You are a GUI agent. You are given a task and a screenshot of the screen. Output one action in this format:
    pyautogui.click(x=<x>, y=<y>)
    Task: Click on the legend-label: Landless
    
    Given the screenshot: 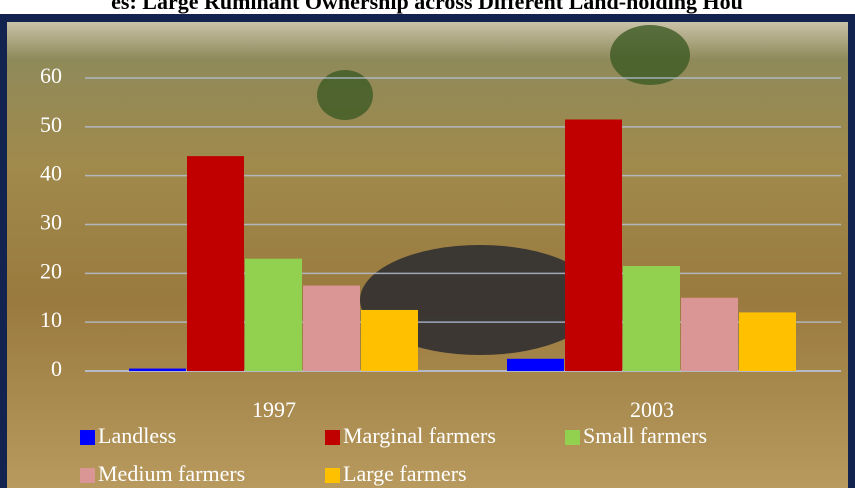 What is the action you would take?
    pyautogui.click(x=137, y=435)
    